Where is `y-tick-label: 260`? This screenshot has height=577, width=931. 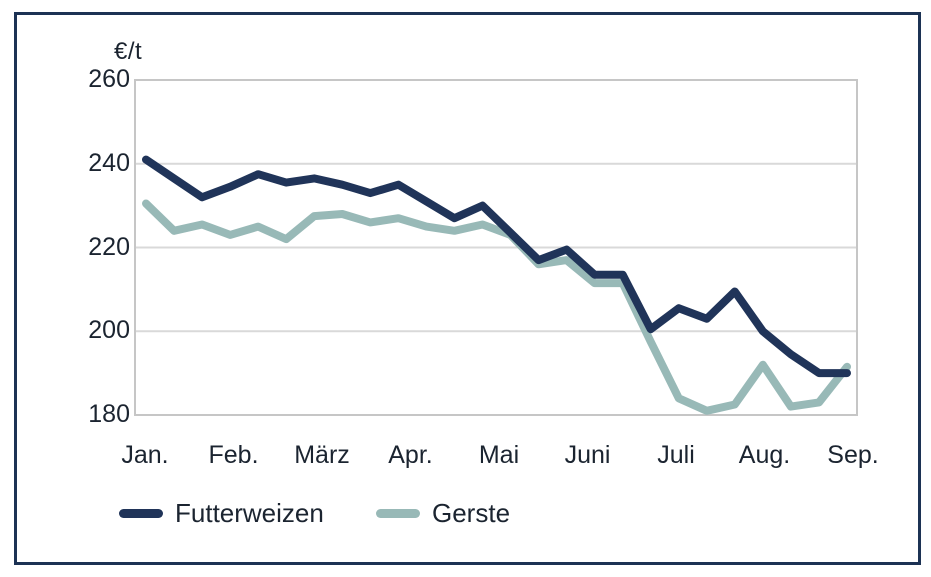
y-tick-label: 260 is located at coordinates (109, 78).